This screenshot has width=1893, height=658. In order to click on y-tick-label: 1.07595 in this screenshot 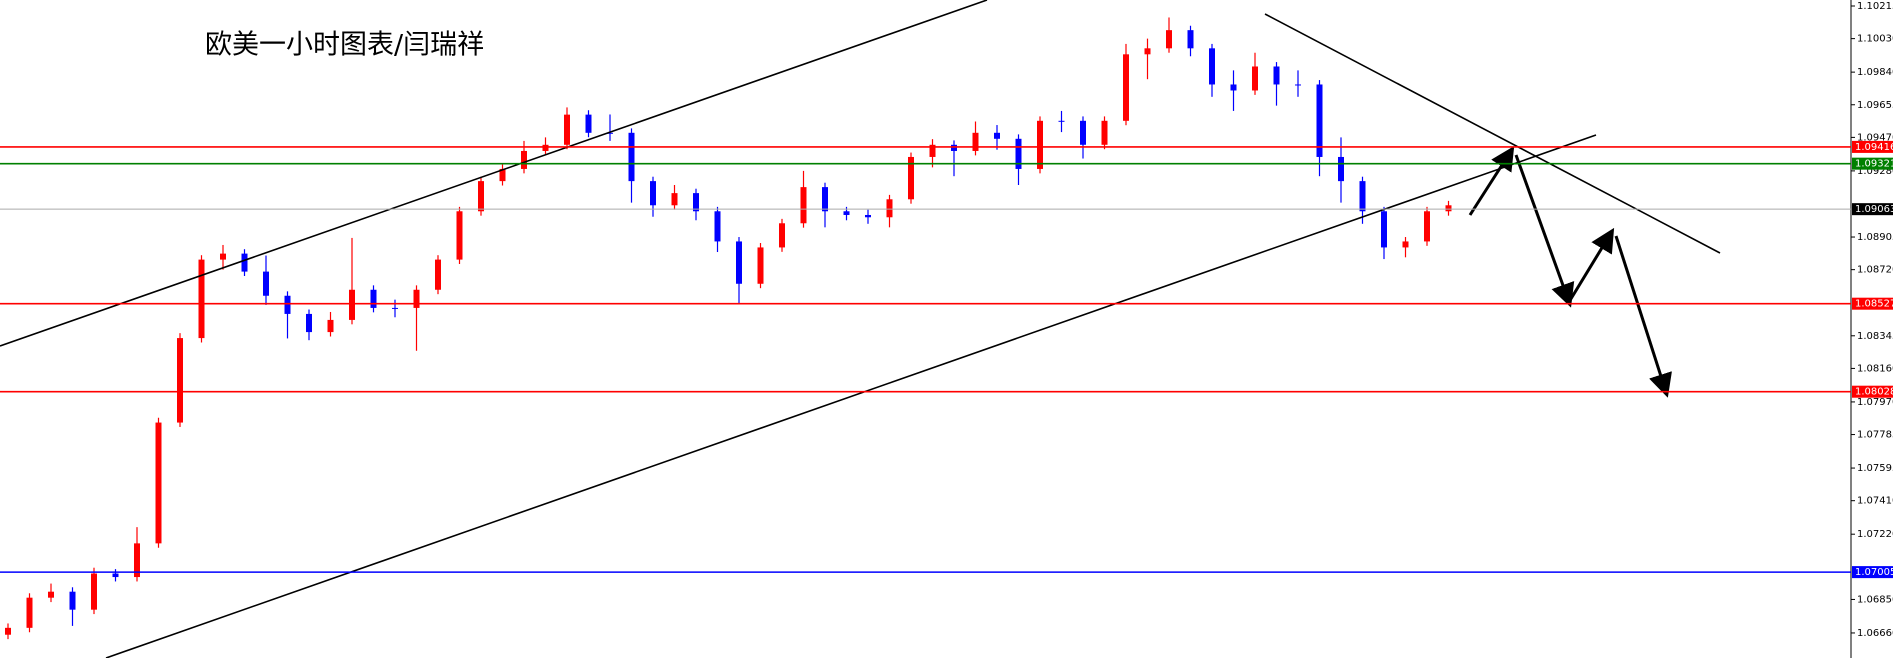, I will do `click(1875, 468)`.